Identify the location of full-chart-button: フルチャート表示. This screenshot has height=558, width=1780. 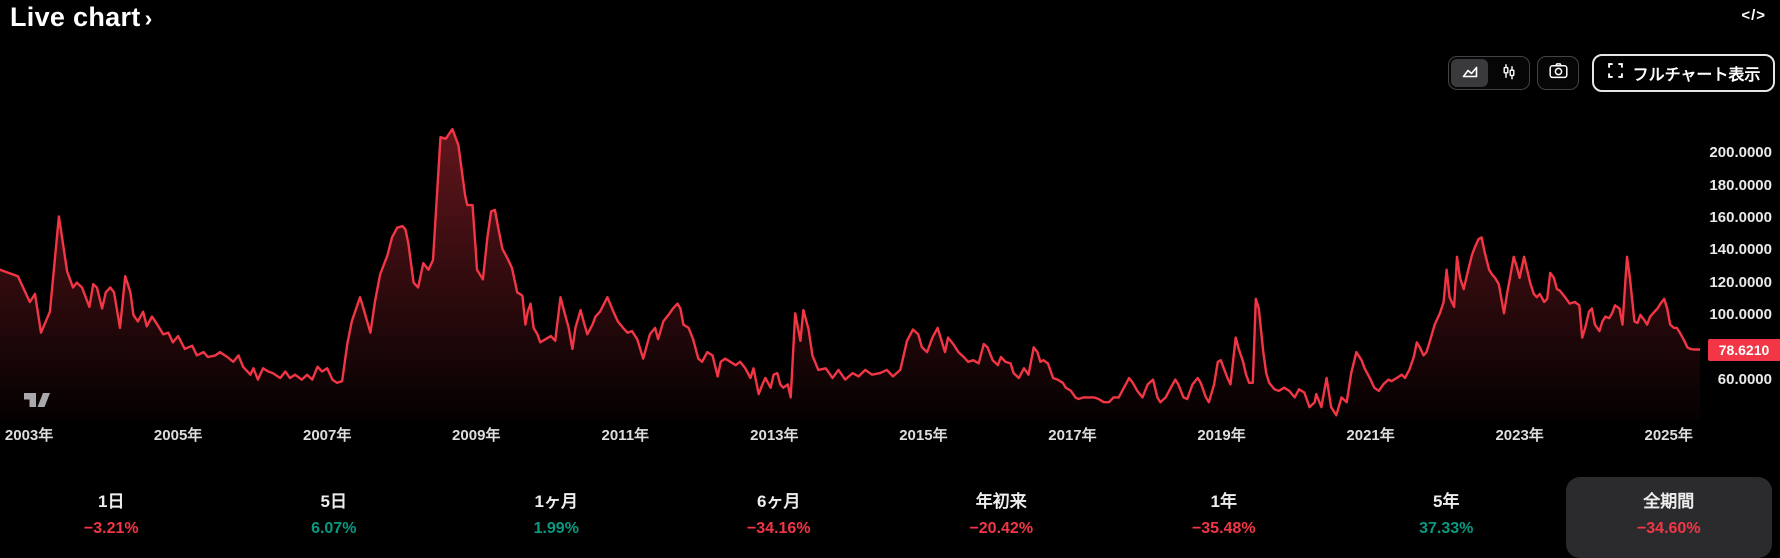
(1683, 73).